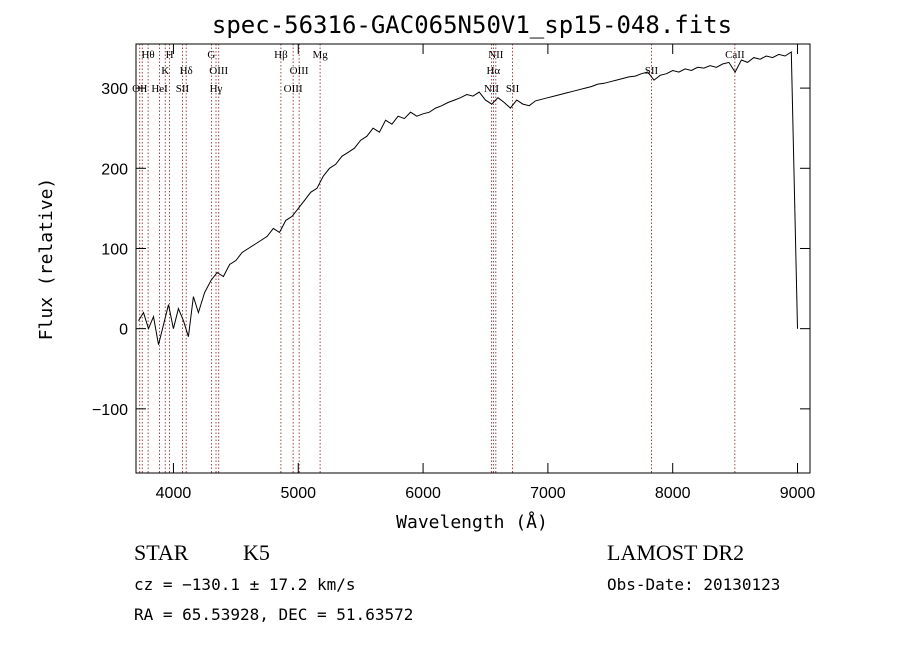 This screenshot has height=649, width=900. I want to click on line-label: Hγ, so click(216, 89).